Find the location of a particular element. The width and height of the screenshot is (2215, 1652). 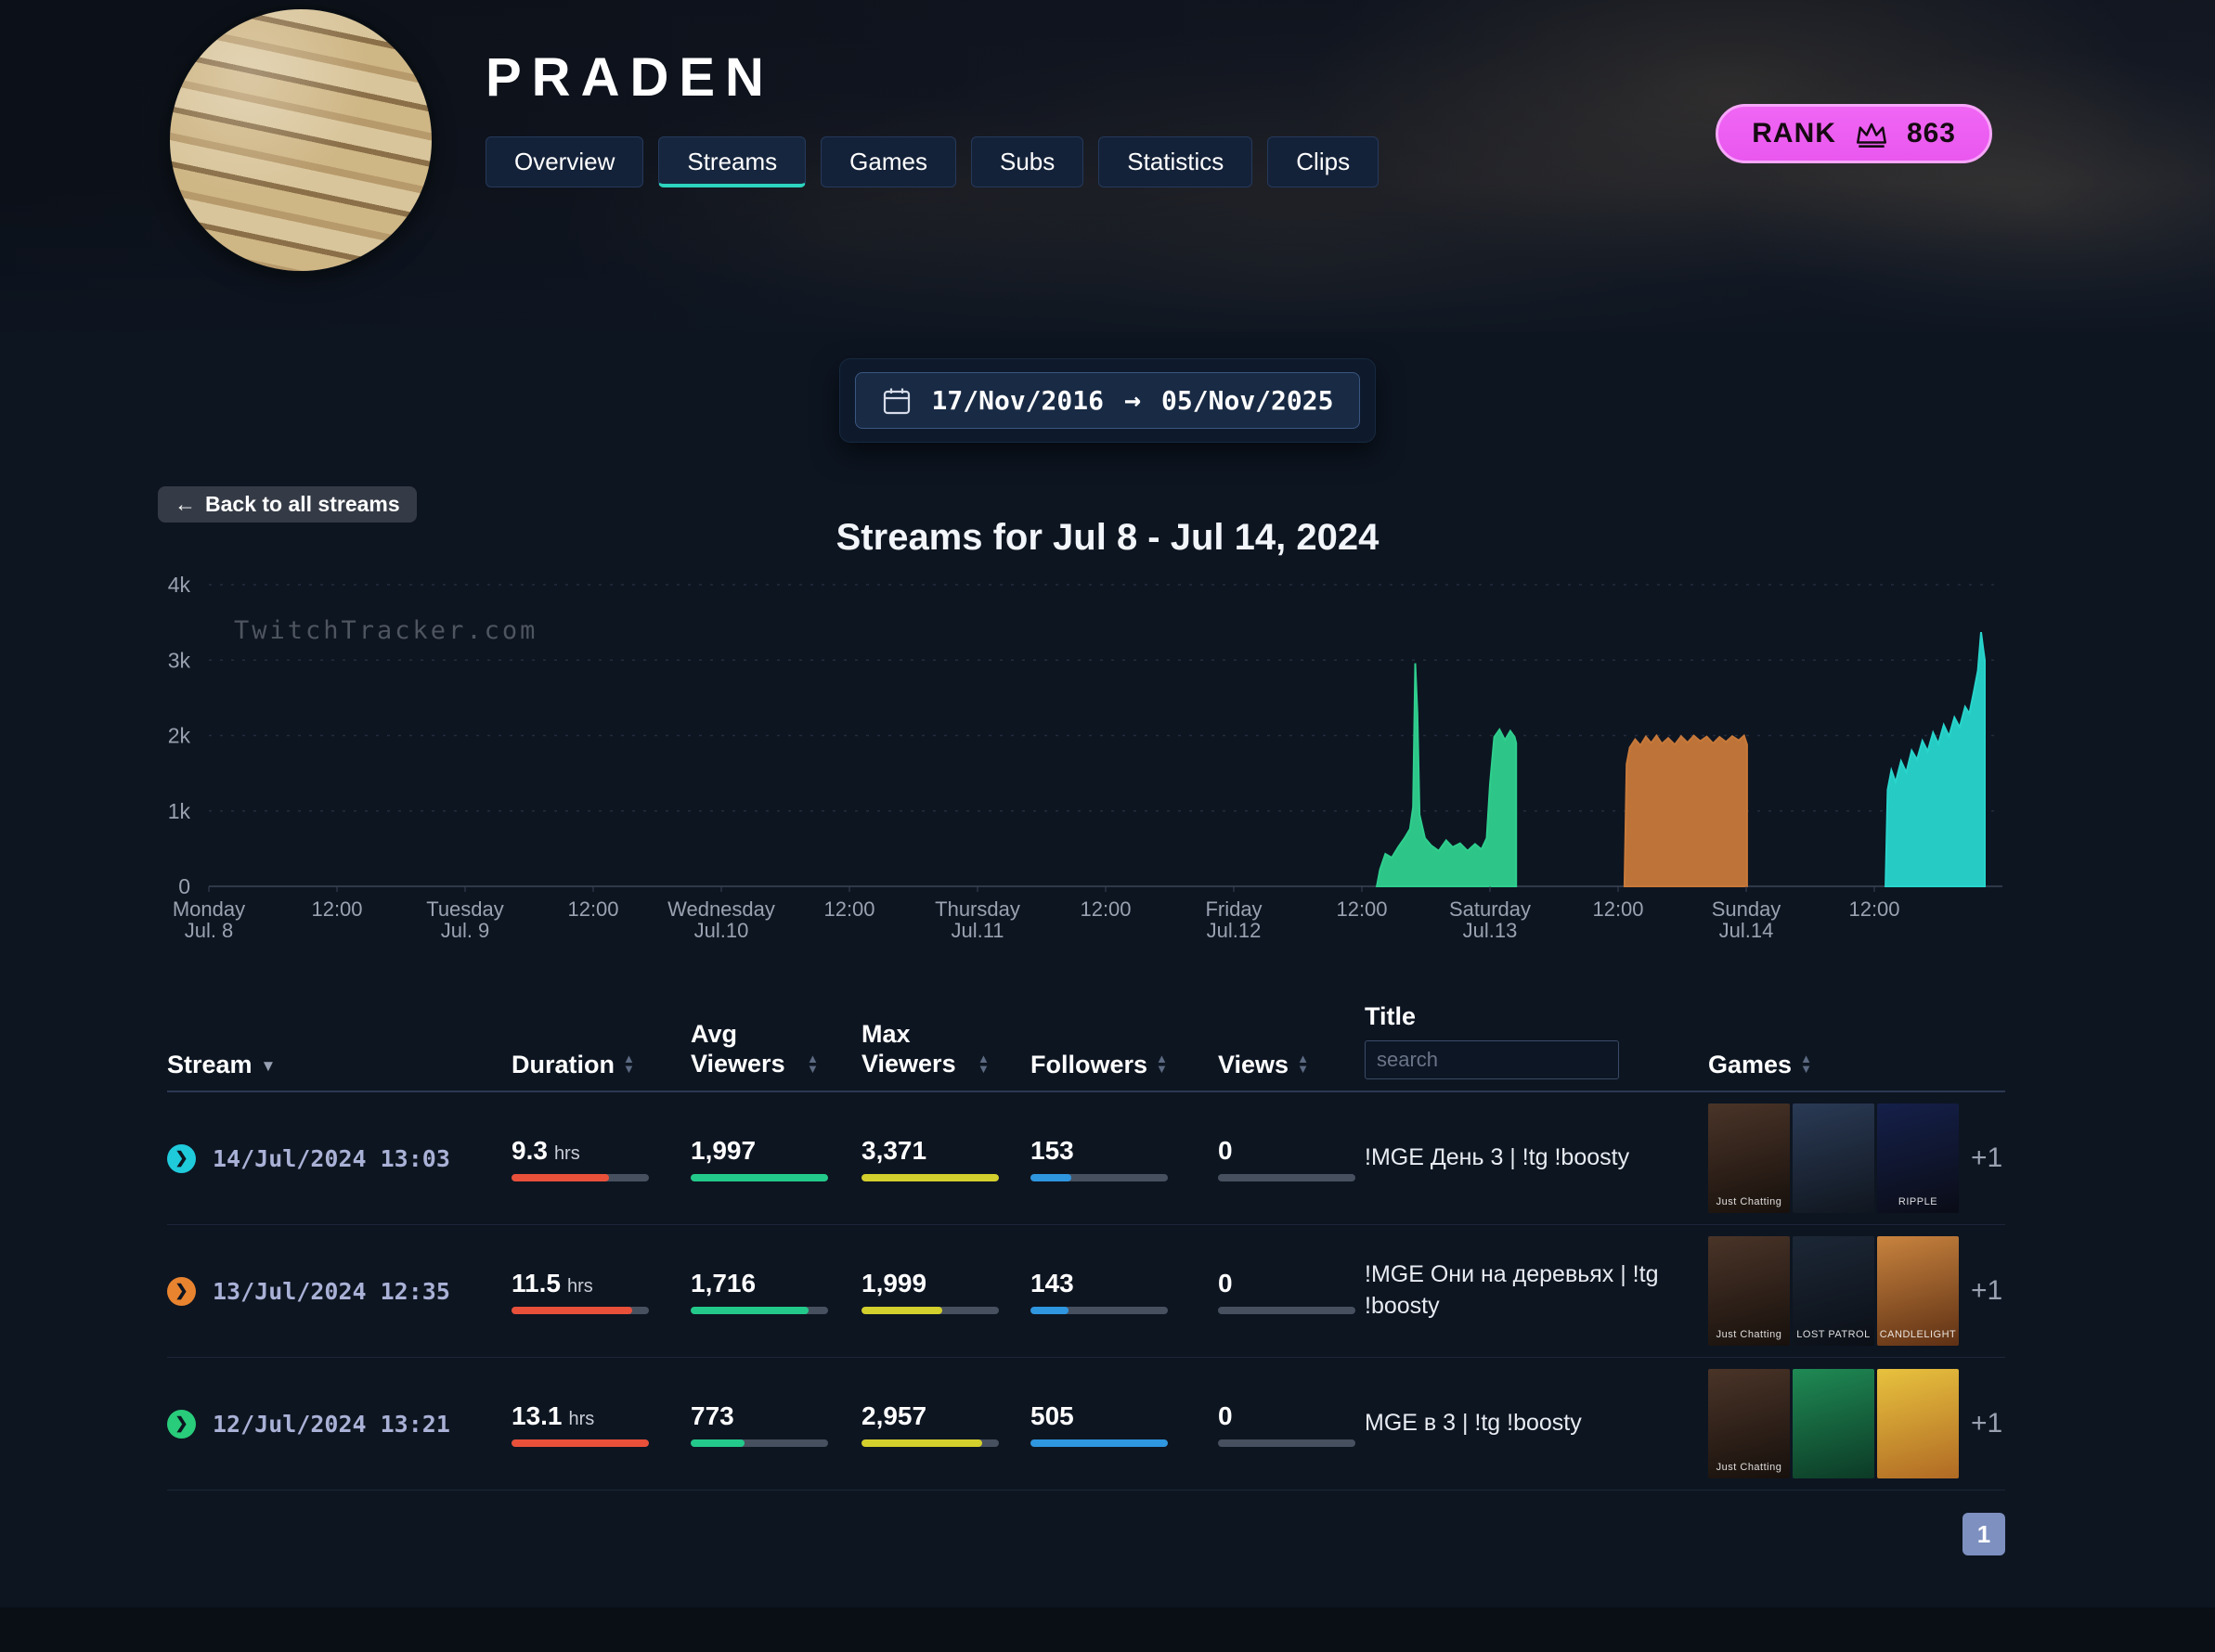

tab-games: Games is located at coordinates (888, 161).